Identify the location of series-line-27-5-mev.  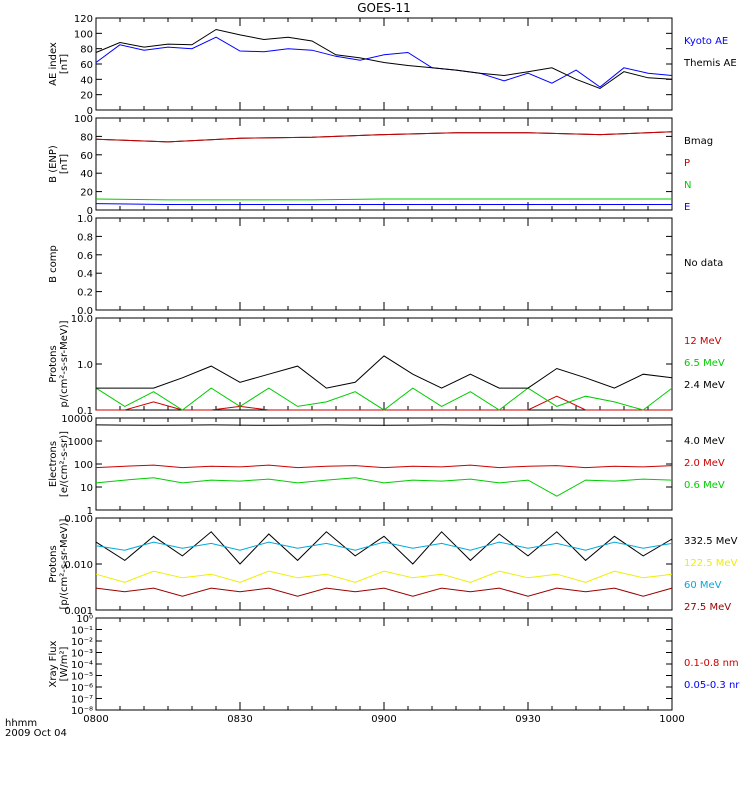
(384, 592).